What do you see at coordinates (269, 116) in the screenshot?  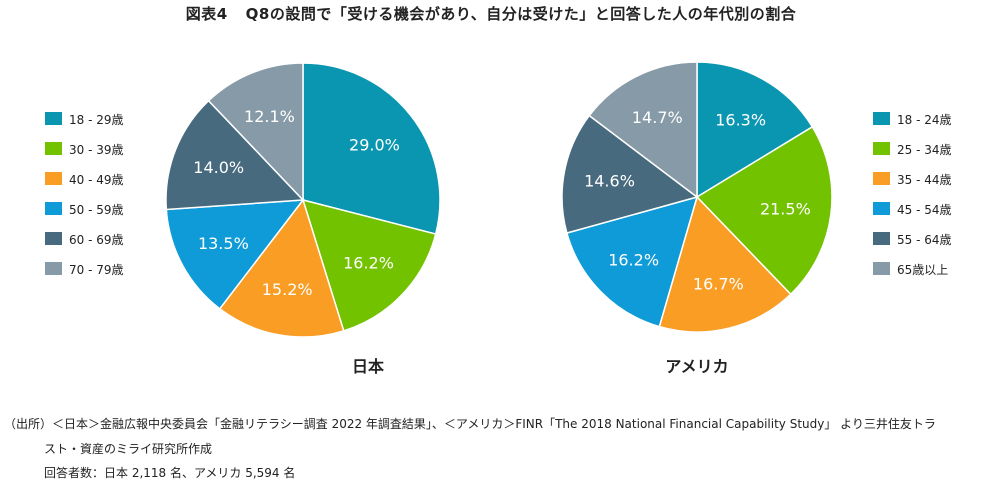 I see `data-label: 12.1%` at bounding box center [269, 116].